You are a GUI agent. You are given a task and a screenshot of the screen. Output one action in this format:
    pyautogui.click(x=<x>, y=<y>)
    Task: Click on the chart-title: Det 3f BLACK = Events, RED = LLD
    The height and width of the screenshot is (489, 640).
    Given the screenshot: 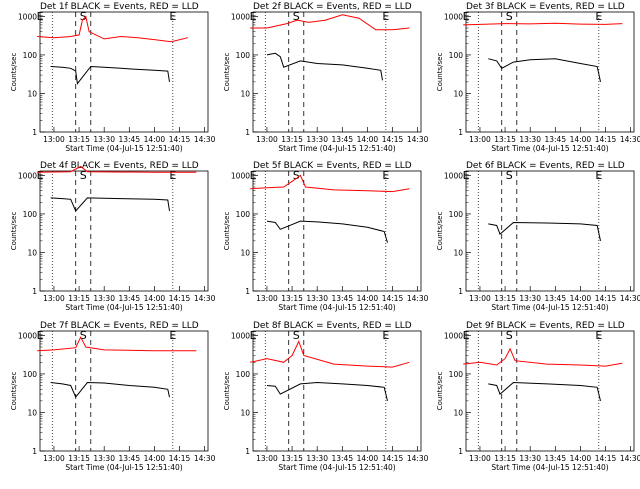 What is the action you would take?
    pyautogui.click(x=545, y=7)
    